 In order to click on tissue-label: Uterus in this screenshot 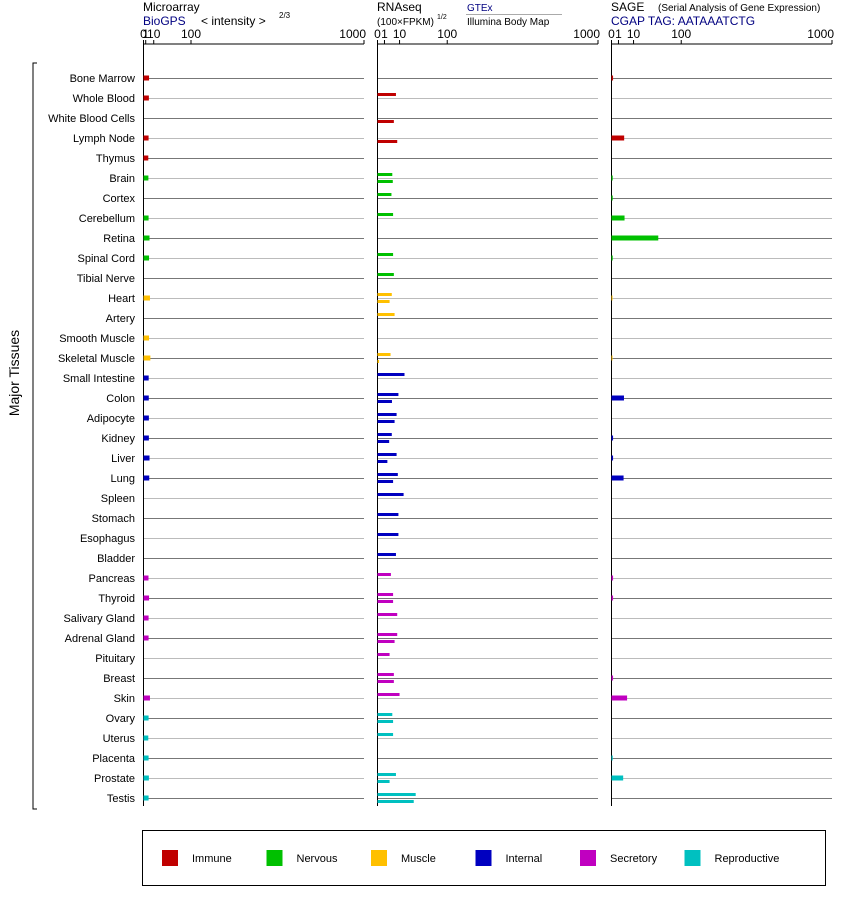, I will do `click(119, 739)`.